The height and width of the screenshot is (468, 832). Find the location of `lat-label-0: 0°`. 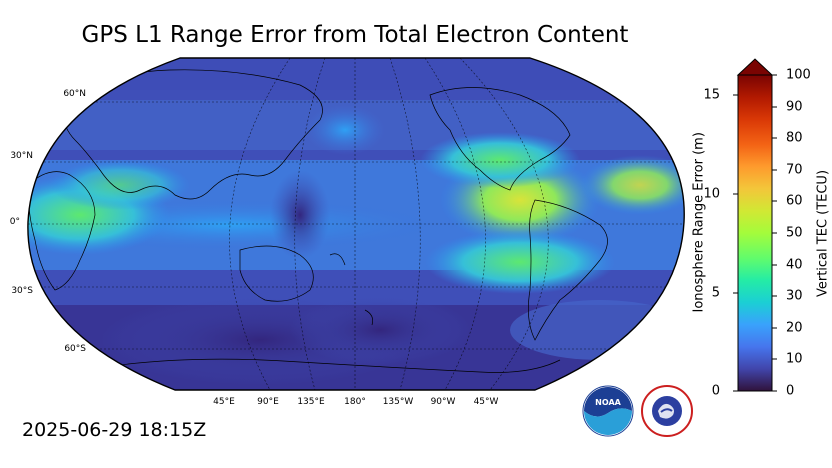

lat-label-0: 0° is located at coordinates (14, 222).